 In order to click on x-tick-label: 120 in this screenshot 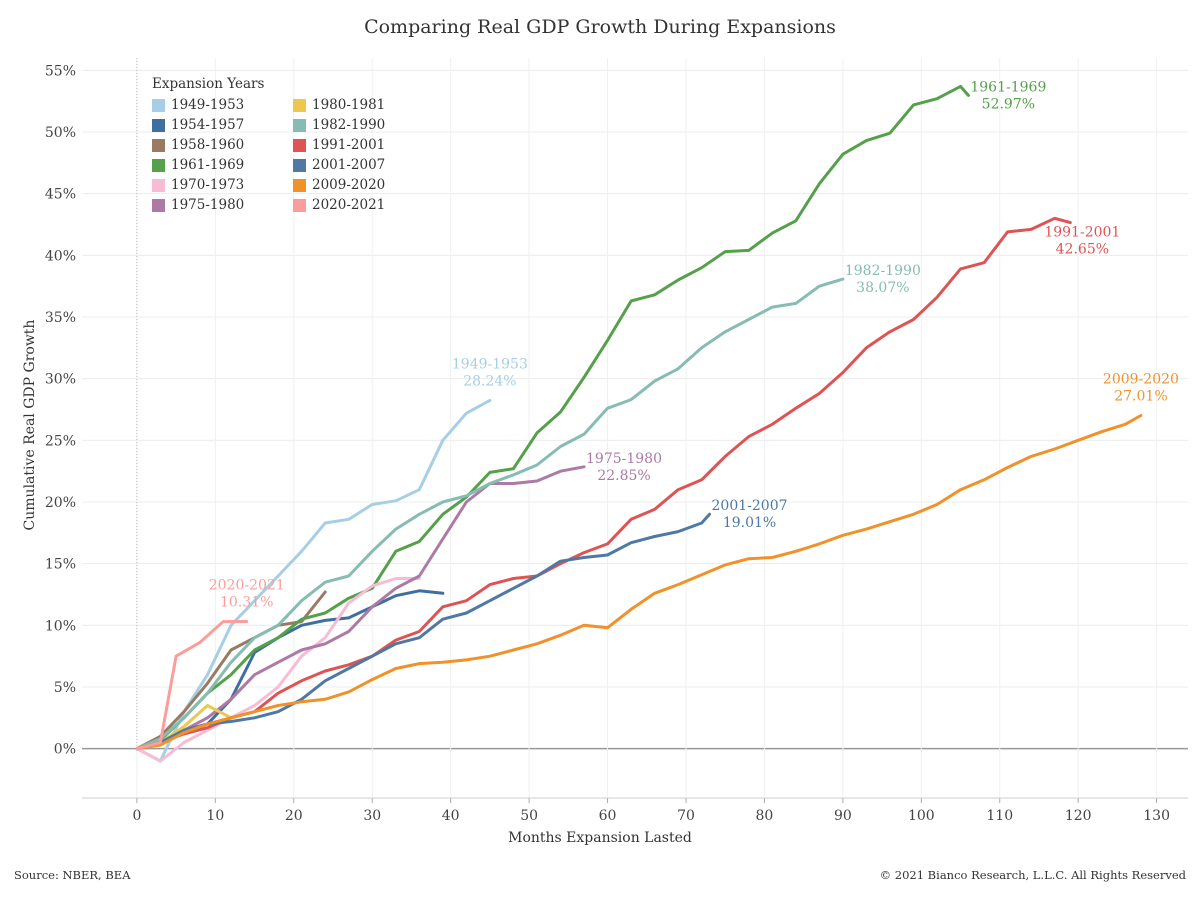, I will do `click(1078, 816)`.